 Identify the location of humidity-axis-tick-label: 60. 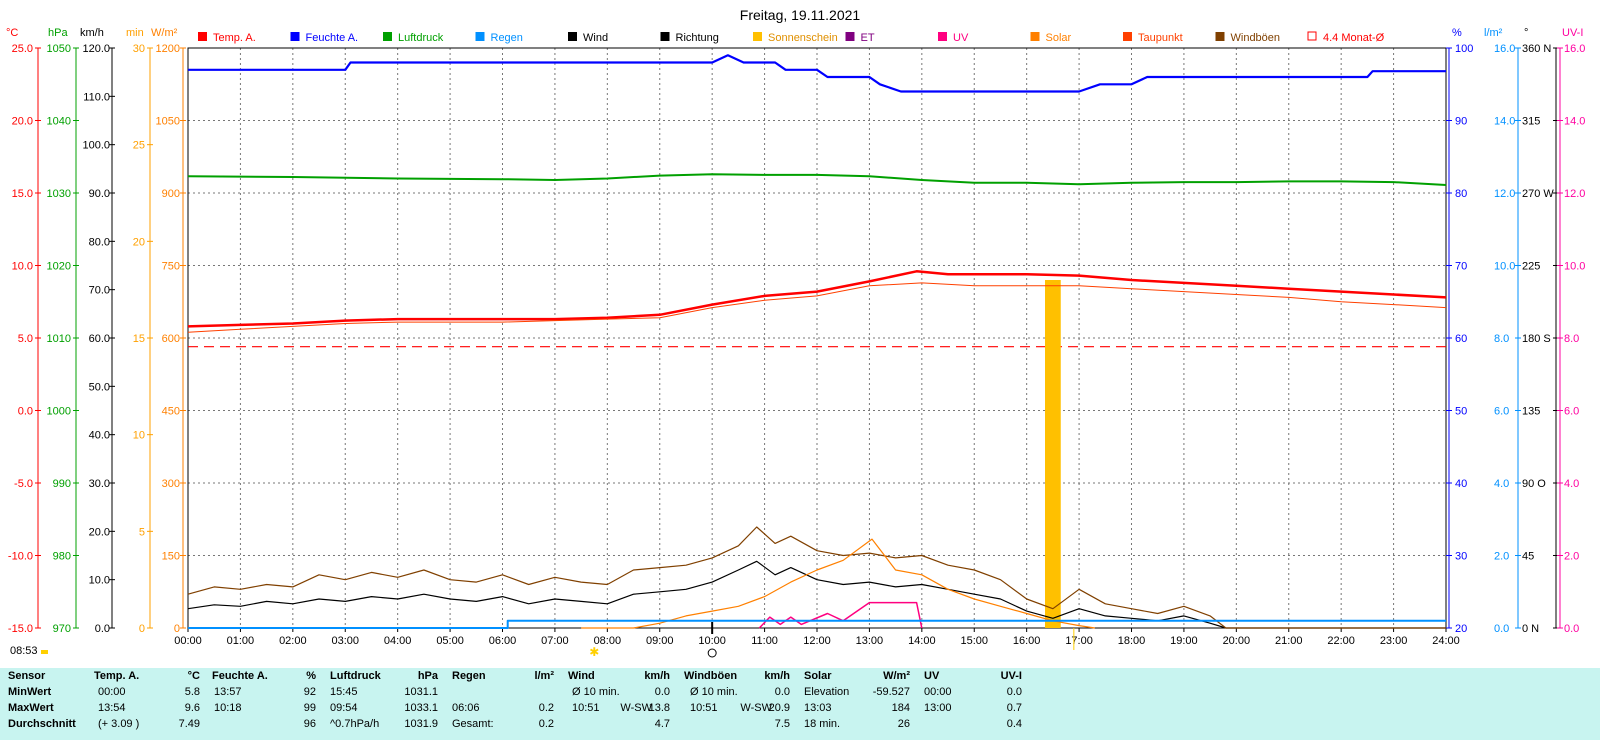
(1461, 339).